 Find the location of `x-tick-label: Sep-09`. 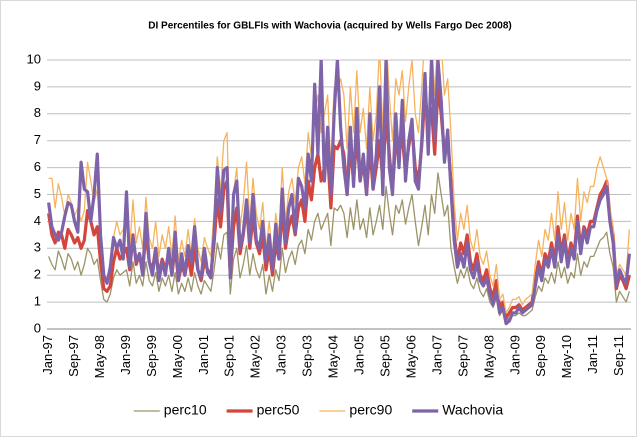

x-tick-label: Sep-09 is located at coordinates (540, 356).